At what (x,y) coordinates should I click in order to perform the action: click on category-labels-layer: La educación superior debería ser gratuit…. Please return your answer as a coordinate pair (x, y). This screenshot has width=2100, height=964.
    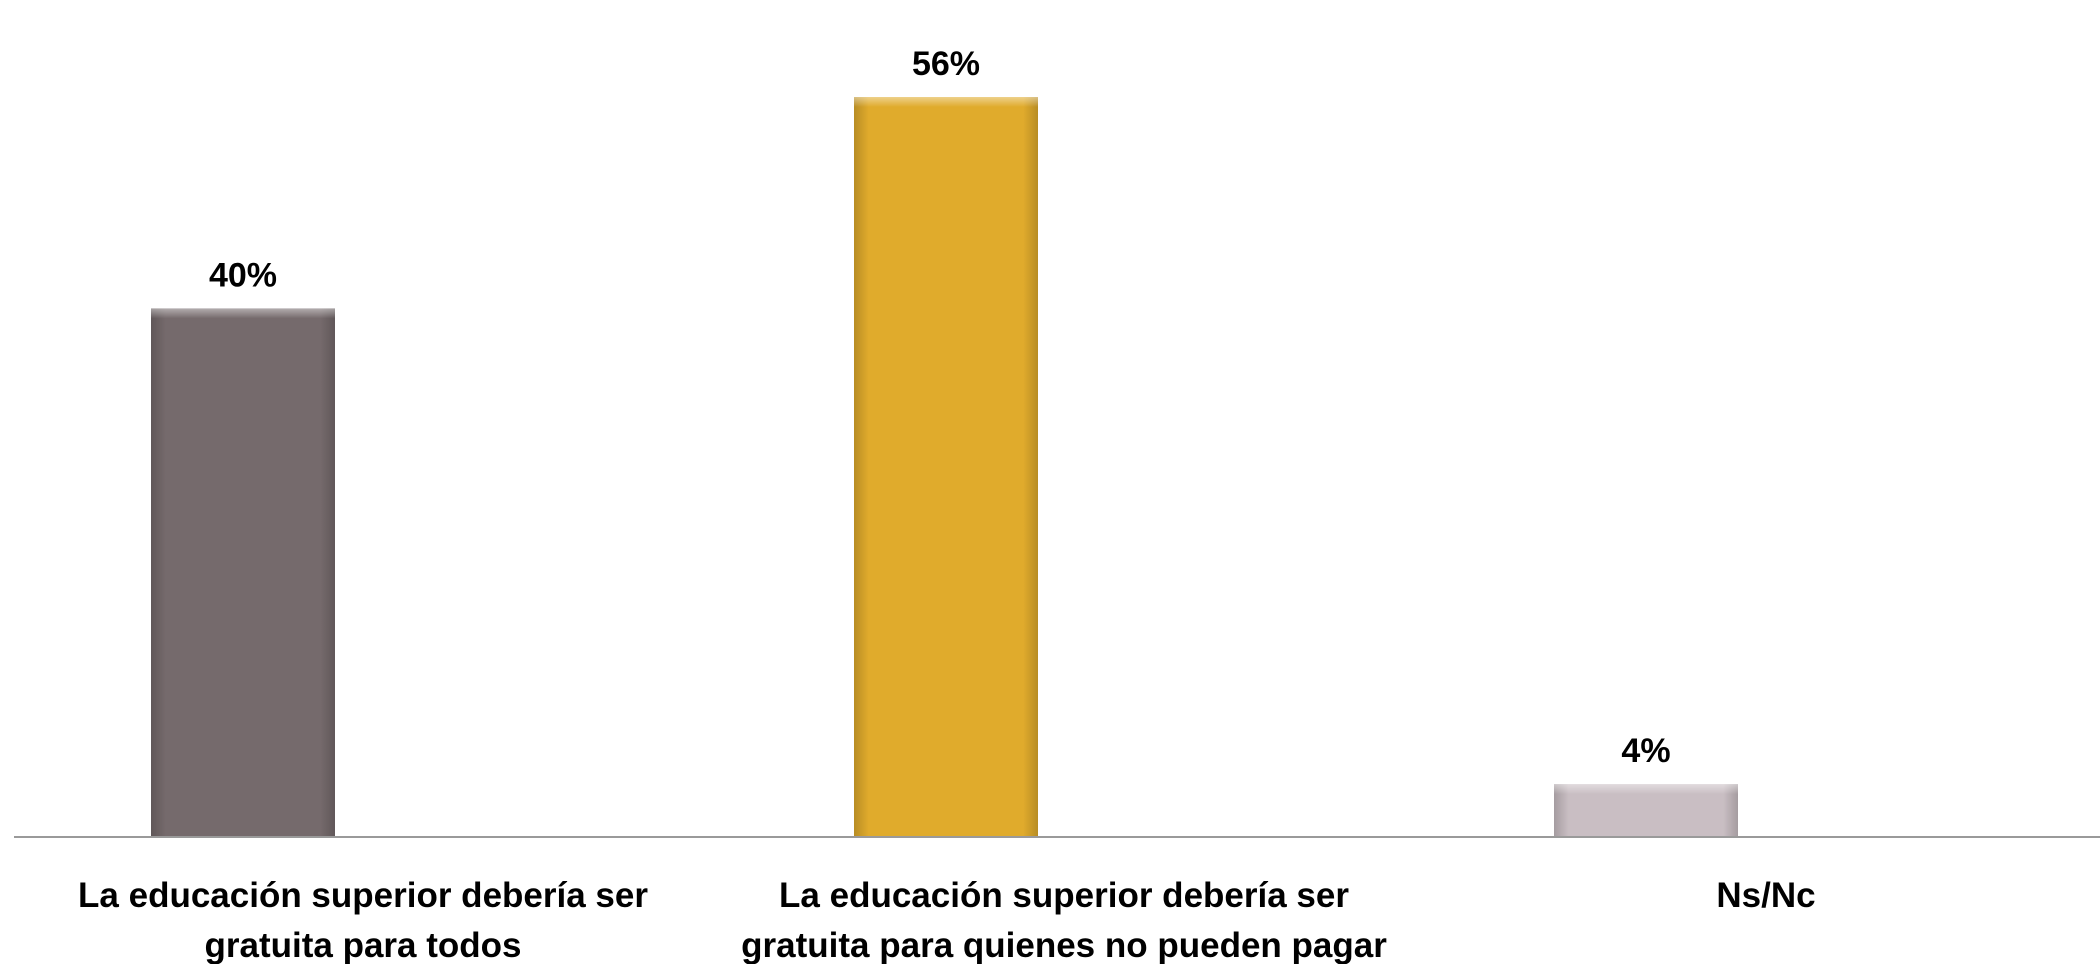
    Looking at the image, I should click on (947, 920).